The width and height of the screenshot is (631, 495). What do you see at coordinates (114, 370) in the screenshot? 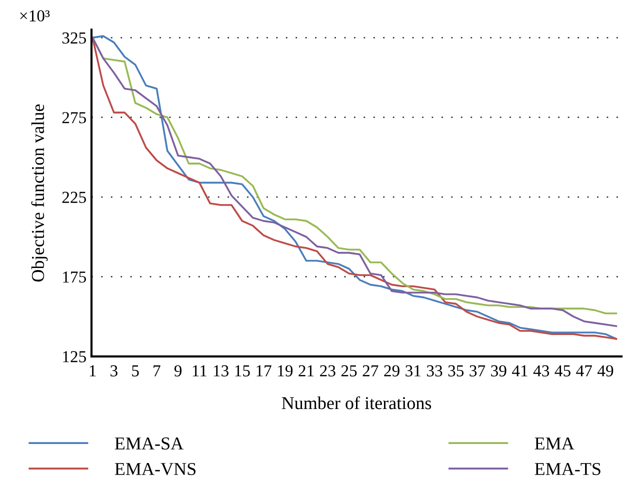
I see `x-tick-label: 3` at bounding box center [114, 370].